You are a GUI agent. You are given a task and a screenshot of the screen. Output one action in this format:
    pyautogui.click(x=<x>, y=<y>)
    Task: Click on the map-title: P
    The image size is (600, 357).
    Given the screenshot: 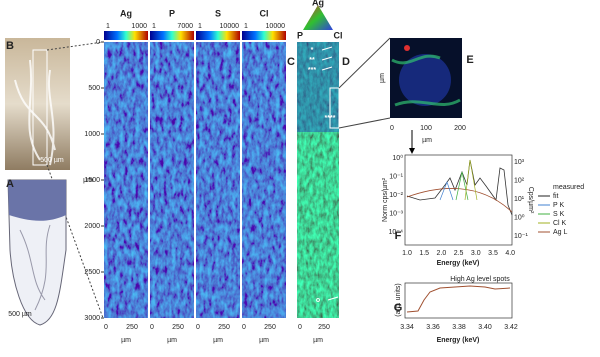 What is the action you would take?
    pyautogui.click(x=172, y=13)
    